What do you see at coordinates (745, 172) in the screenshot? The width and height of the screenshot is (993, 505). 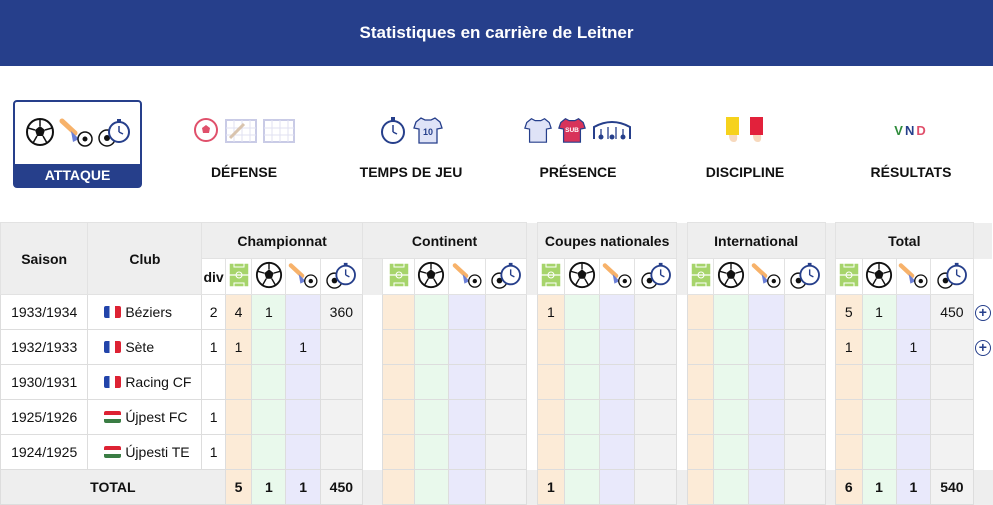 I see `tab-discipline-label: DISCIPLINE` at bounding box center [745, 172].